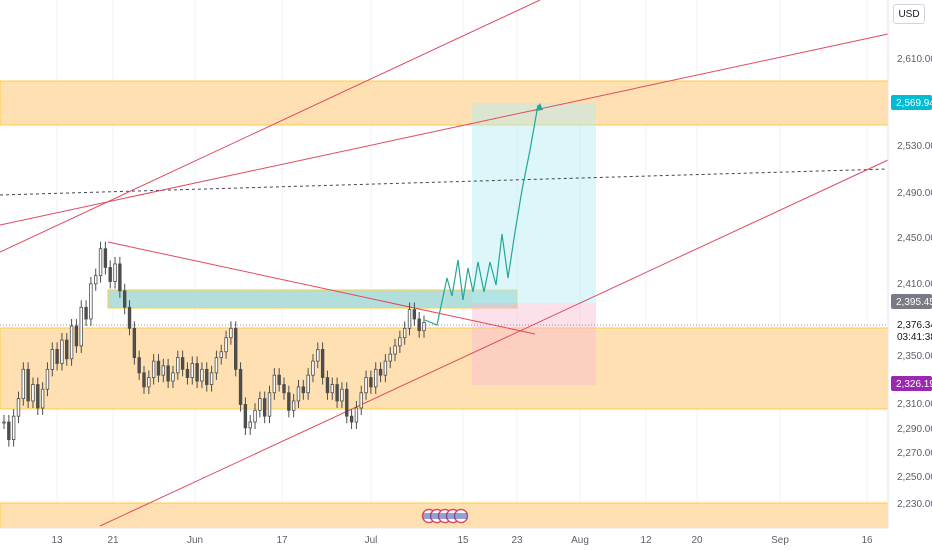 The image size is (932, 550). I want to click on x-tick-label: 17, so click(282, 540).